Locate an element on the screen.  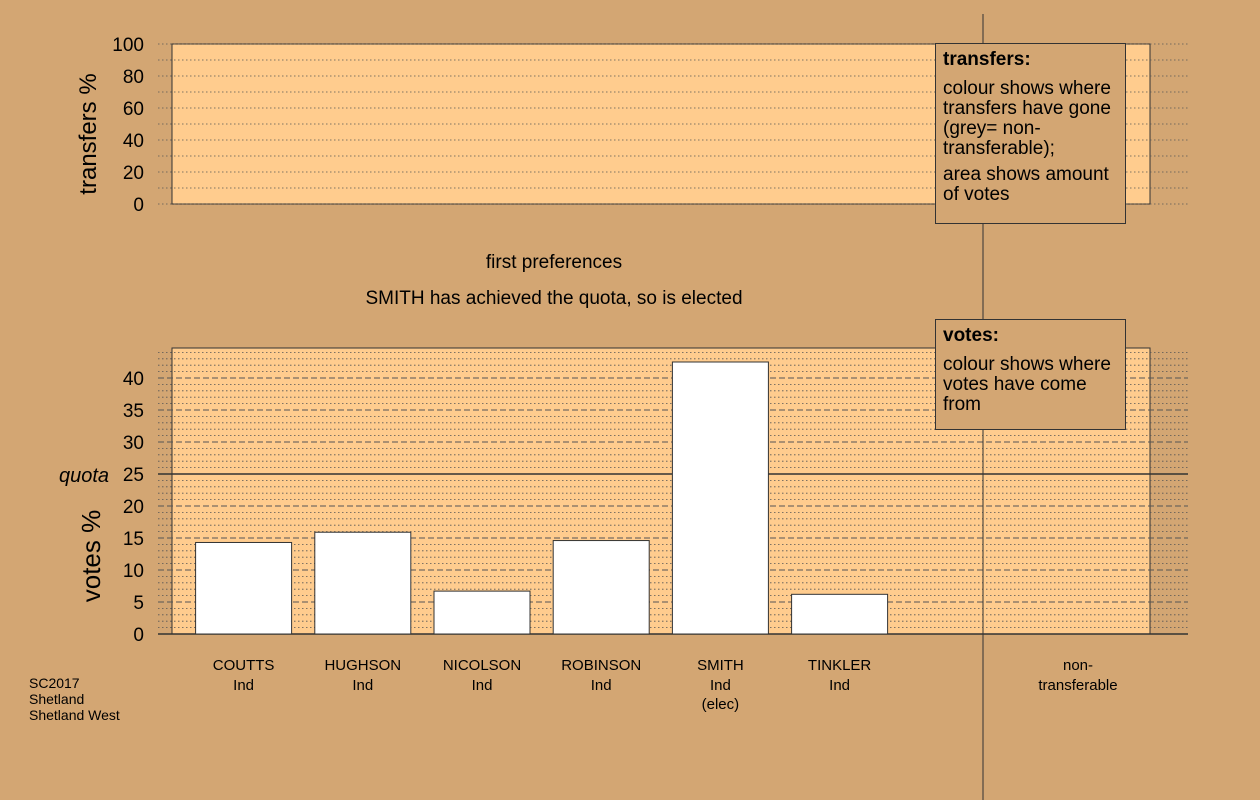
transfers-y-axis-label: transfers % is located at coordinates (88, 133).